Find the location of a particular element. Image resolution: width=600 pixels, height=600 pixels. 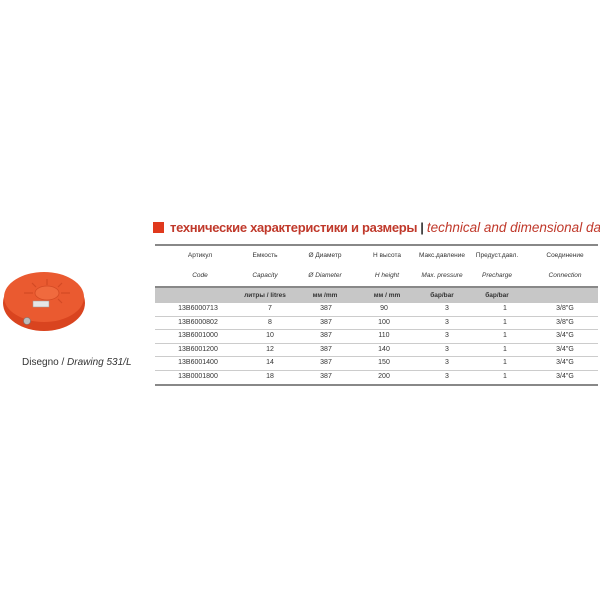

table-cell: 150 is located at coordinates (384, 363).